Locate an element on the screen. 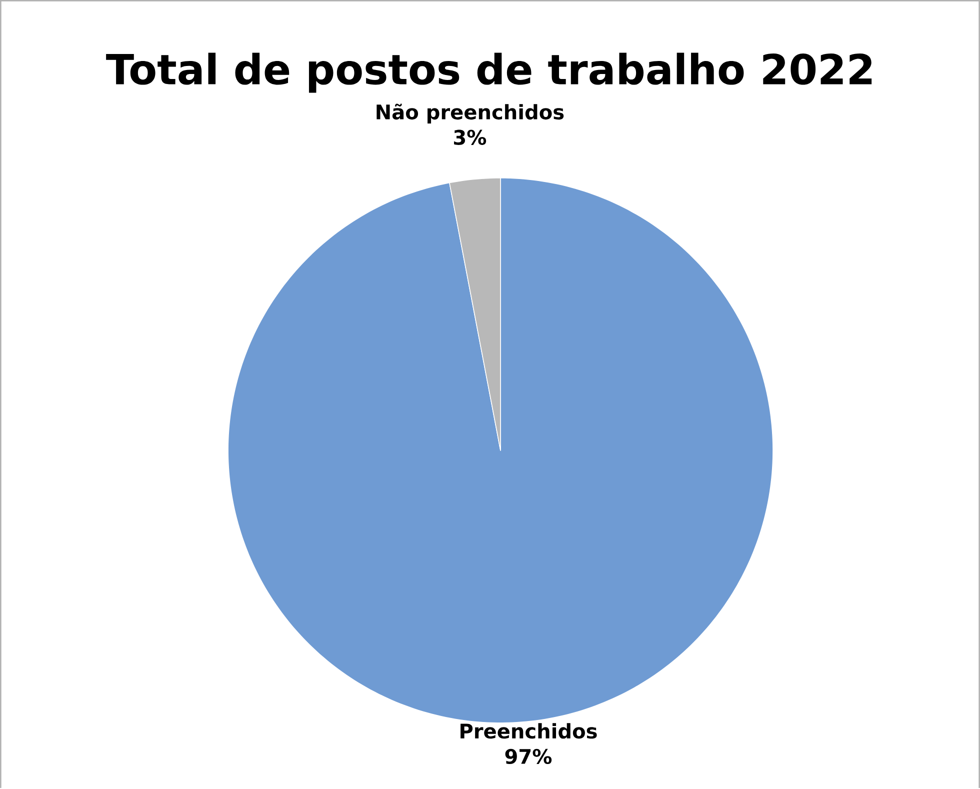 The image size is (980, 789). data-label: 3% is located at coordinates (470, 138).